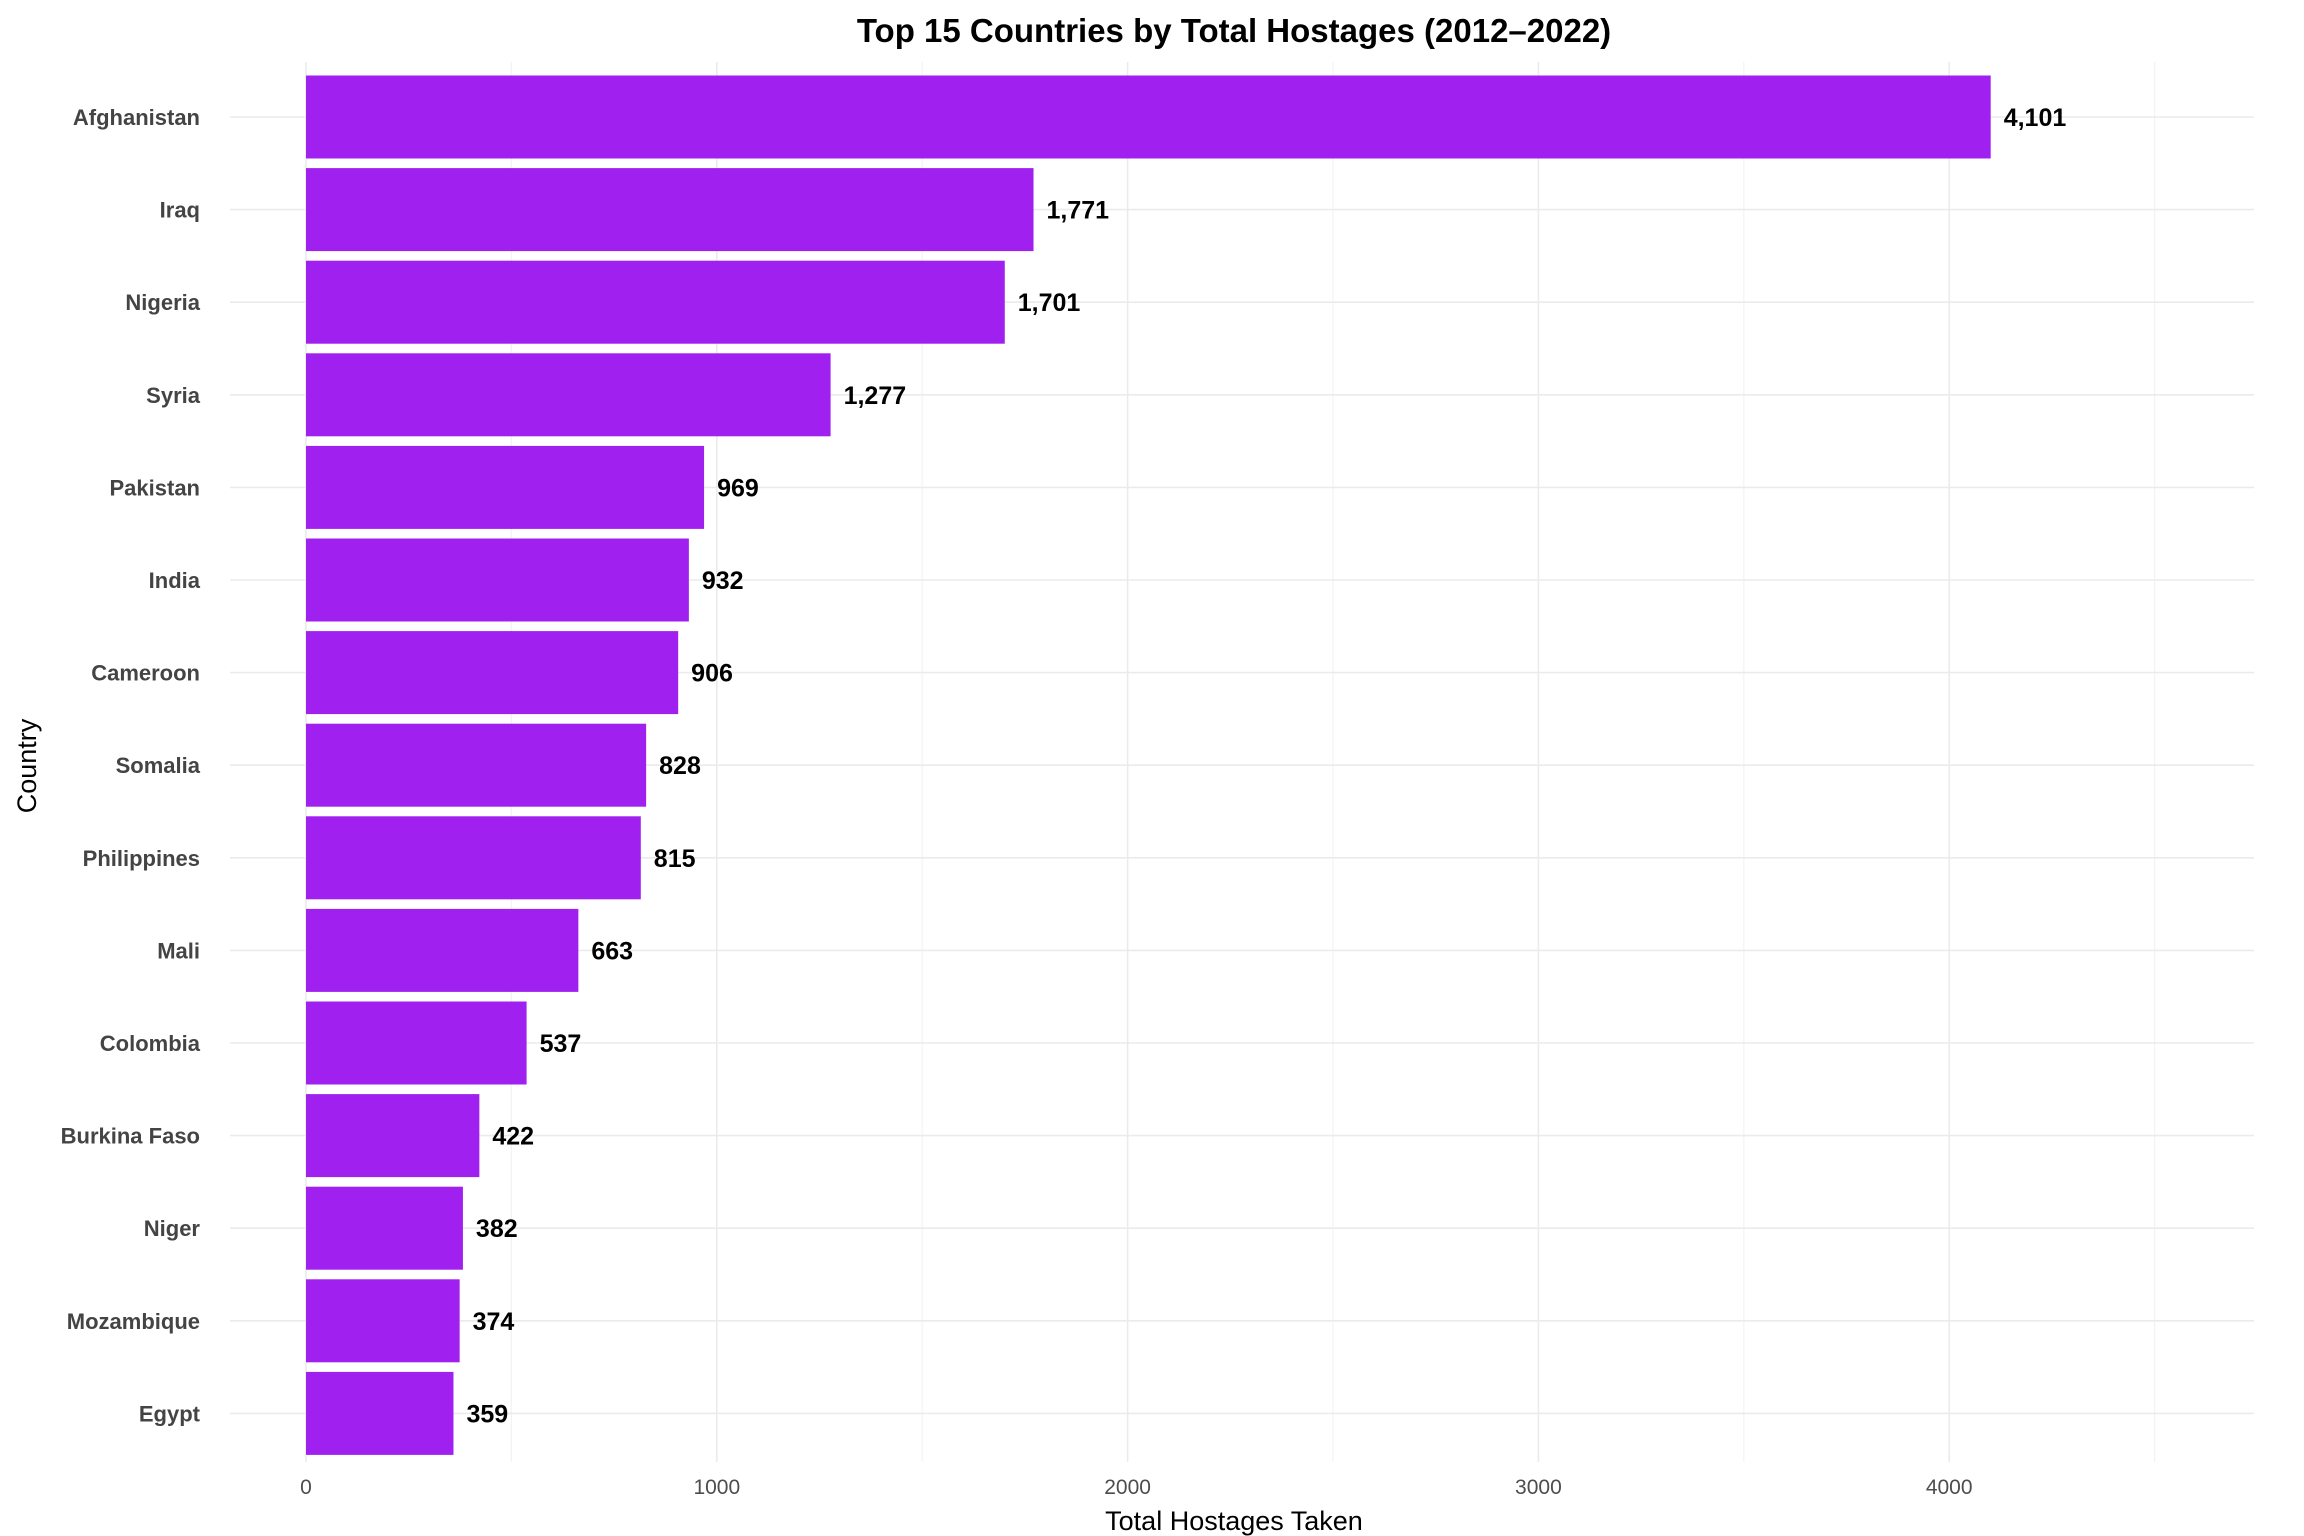  I want to click on bar-mali, so click(442, 950).